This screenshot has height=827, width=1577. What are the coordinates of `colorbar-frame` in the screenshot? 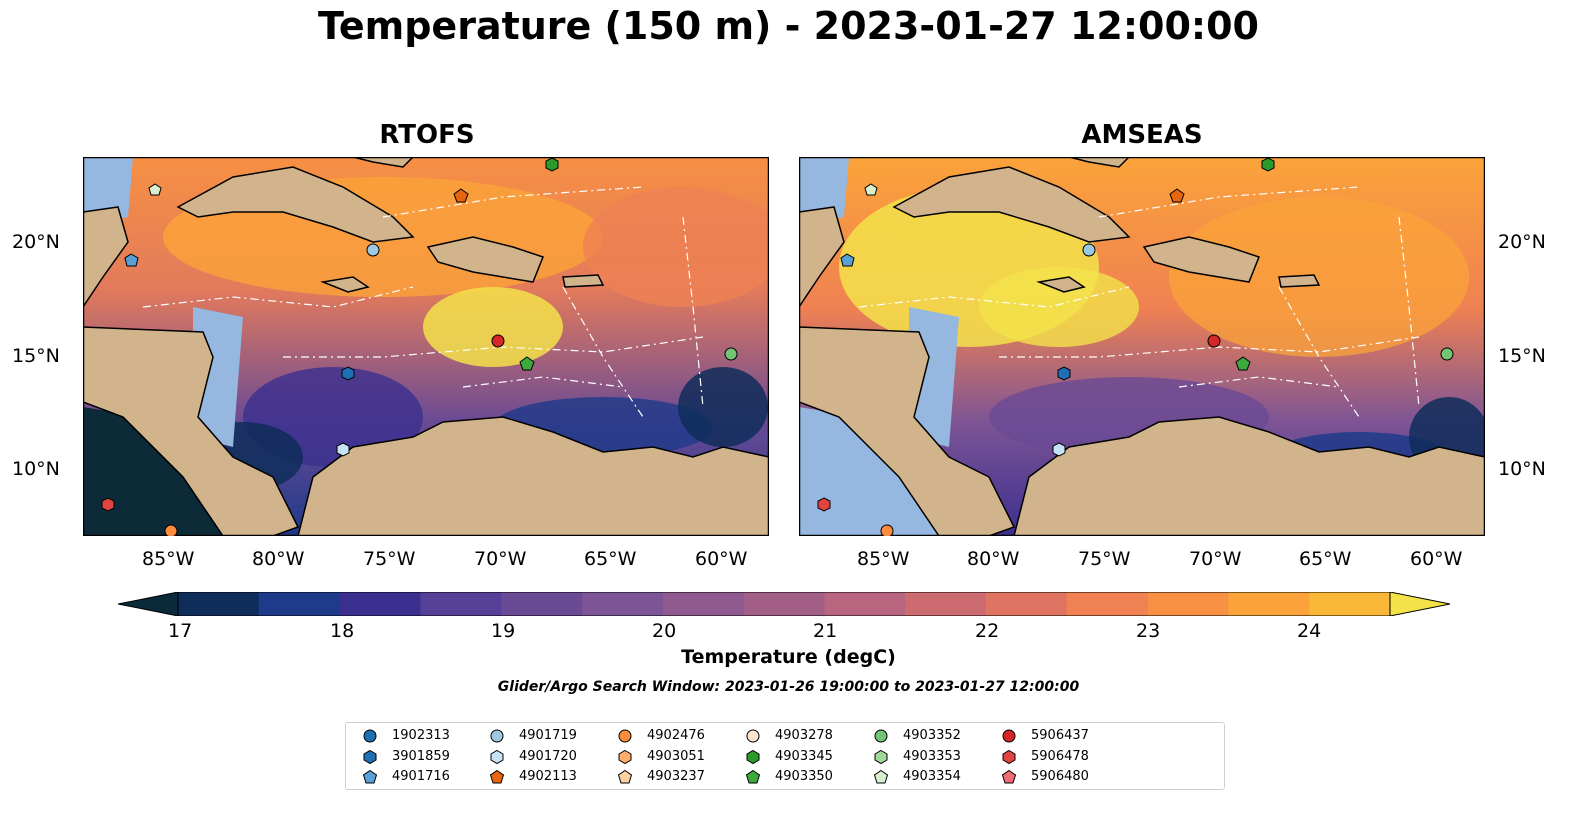 It's located at (784, 604).